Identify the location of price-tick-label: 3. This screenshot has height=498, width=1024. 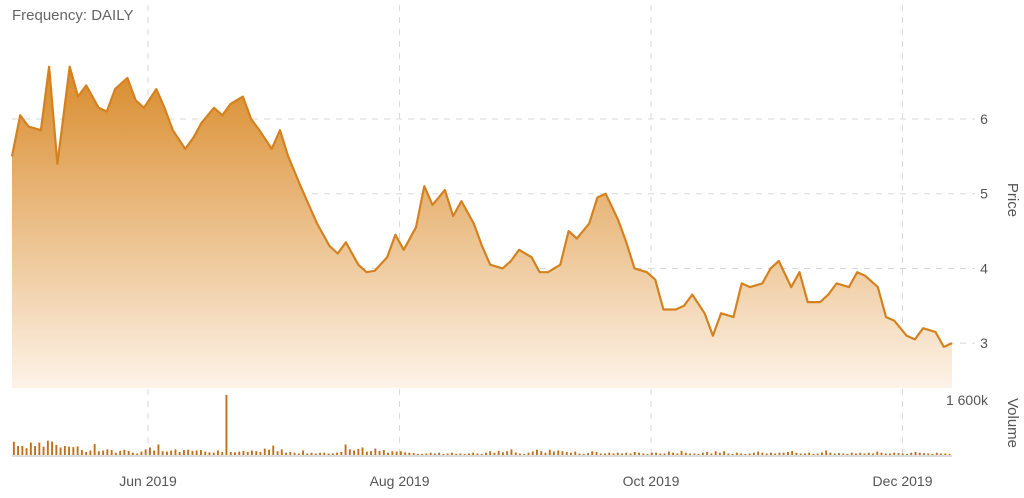
(984, 343).